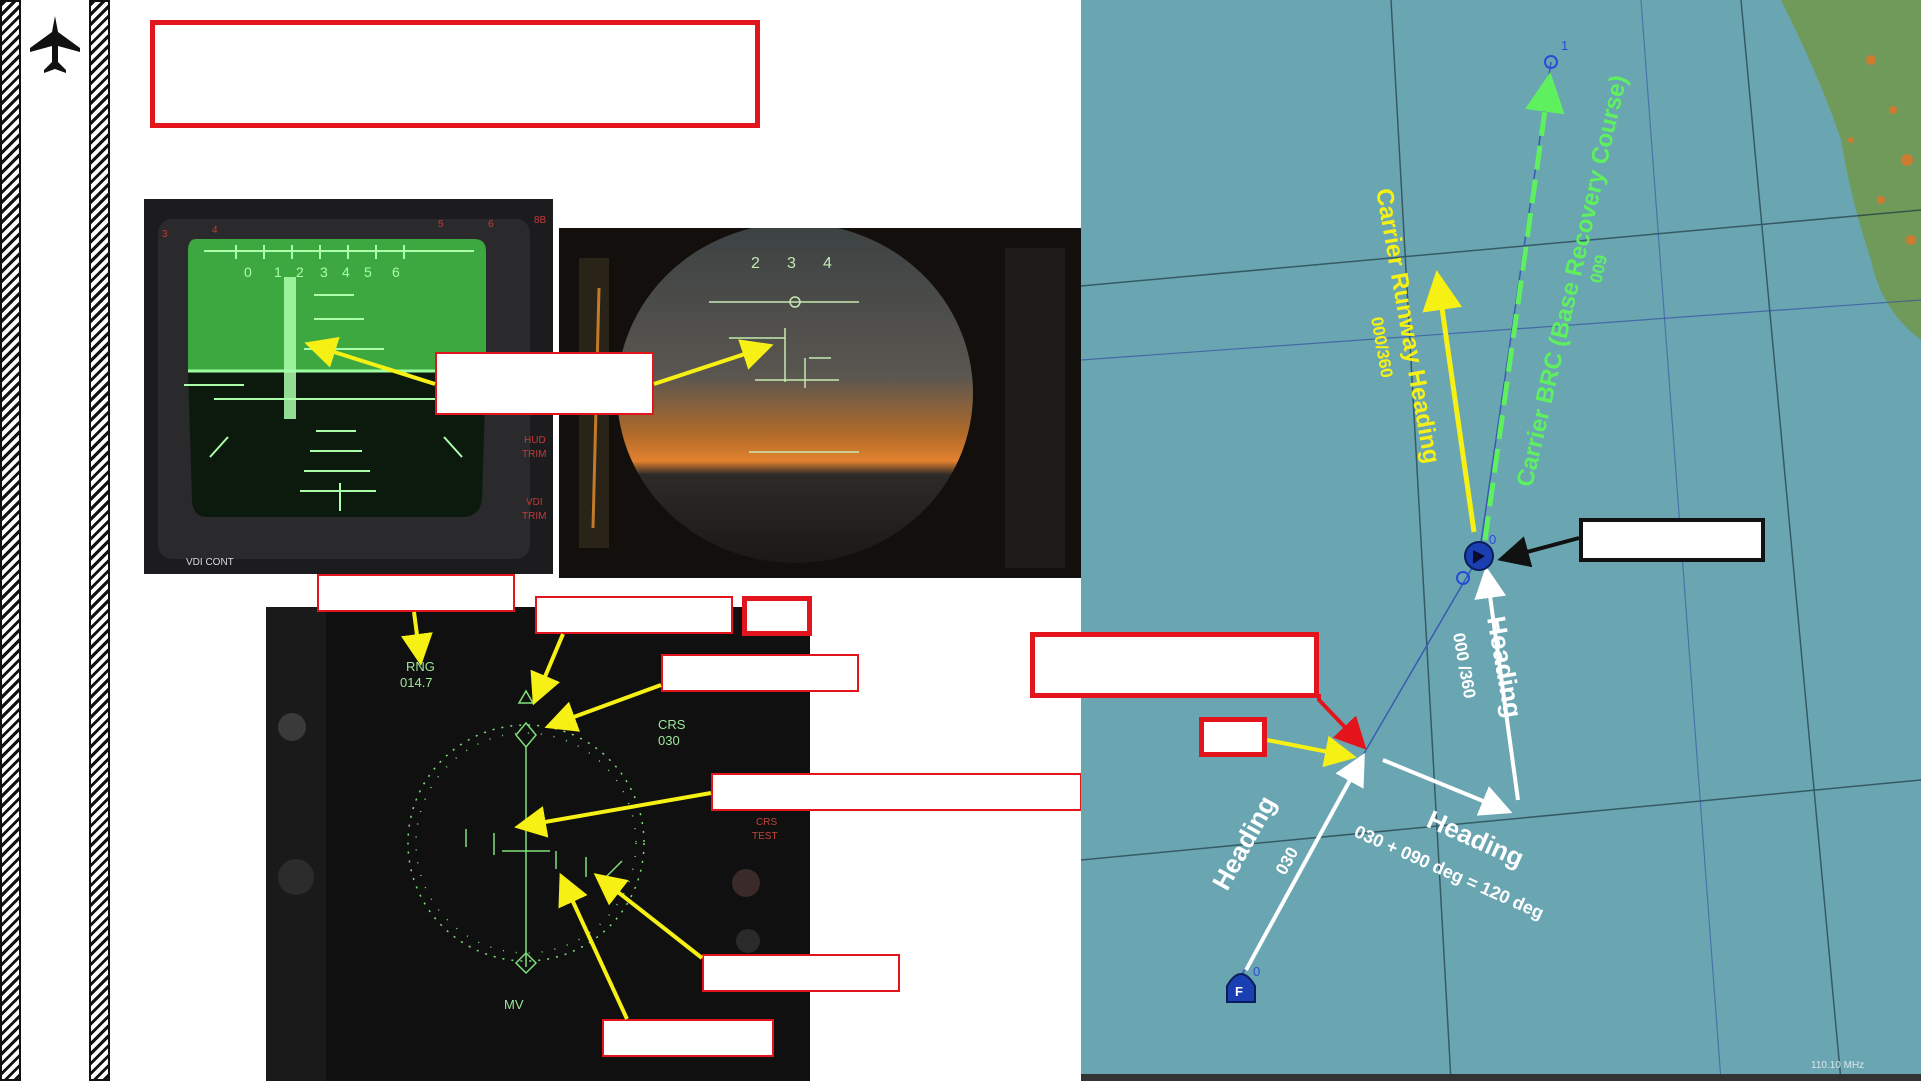 This screenshot has height=1081, width=1921. What do you see at coordinates (535, 440) in the screenshot?
I see `vdi-hud-label: HUD` at bounding box center [535, 440].